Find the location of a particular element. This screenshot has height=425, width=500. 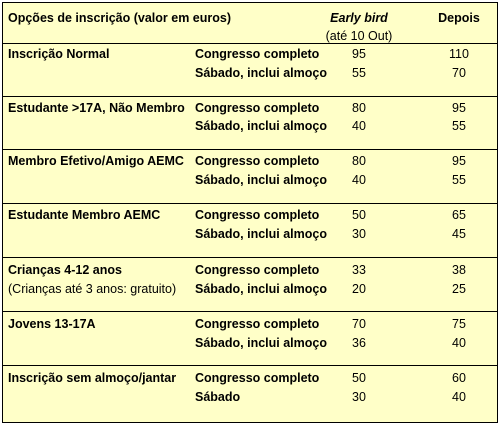

after-price: 25 is located at coordinates (459, 289).